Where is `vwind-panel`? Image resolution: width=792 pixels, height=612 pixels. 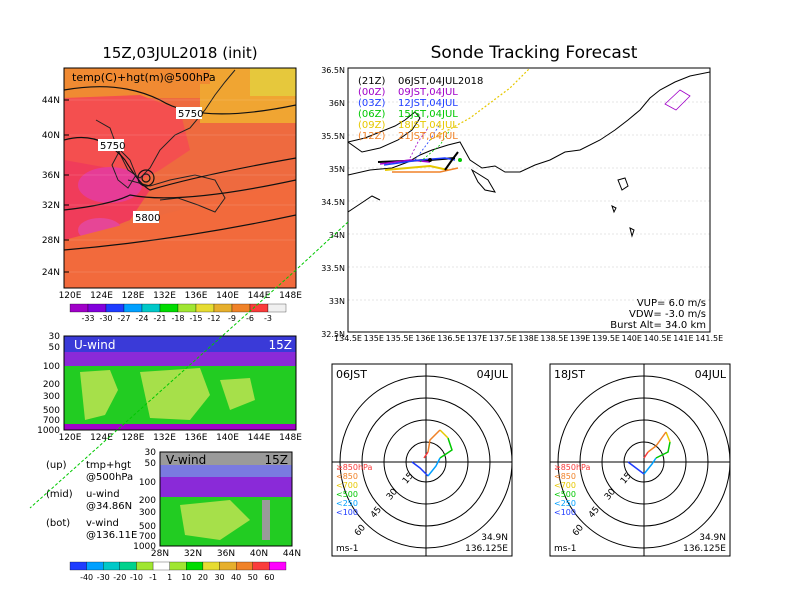 vwind-panel is located at coordinates (226, 499).